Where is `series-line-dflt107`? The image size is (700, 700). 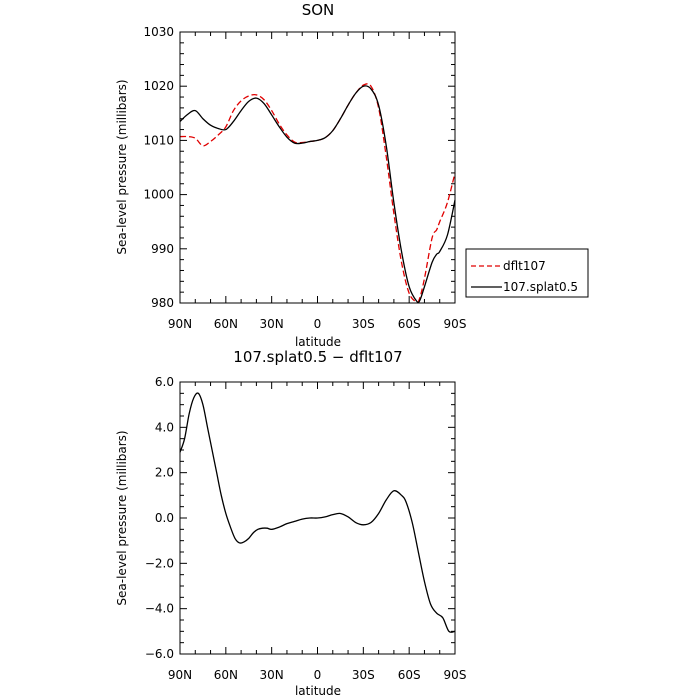 series-line-dflt107 is located at coordinates (317, 193).